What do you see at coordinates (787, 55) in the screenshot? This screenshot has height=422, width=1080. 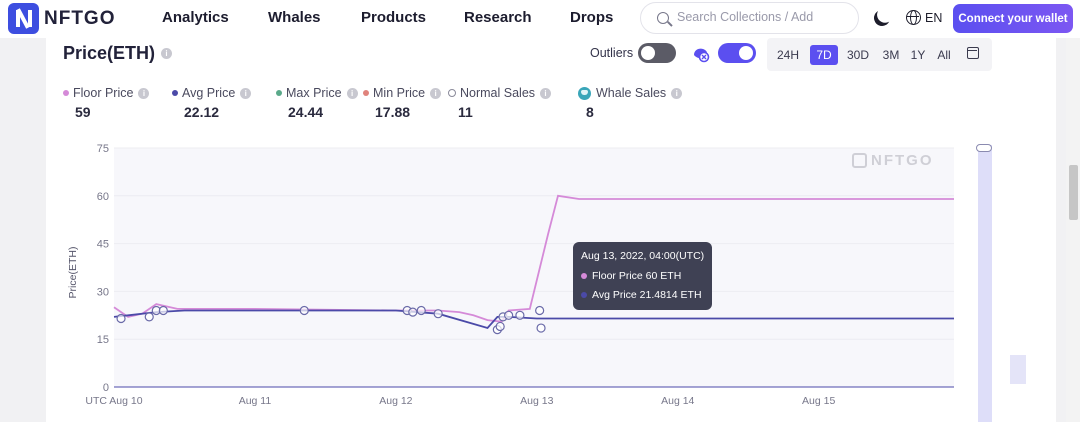 I see `range-24h: 24H` at bounding box center [787, 55].